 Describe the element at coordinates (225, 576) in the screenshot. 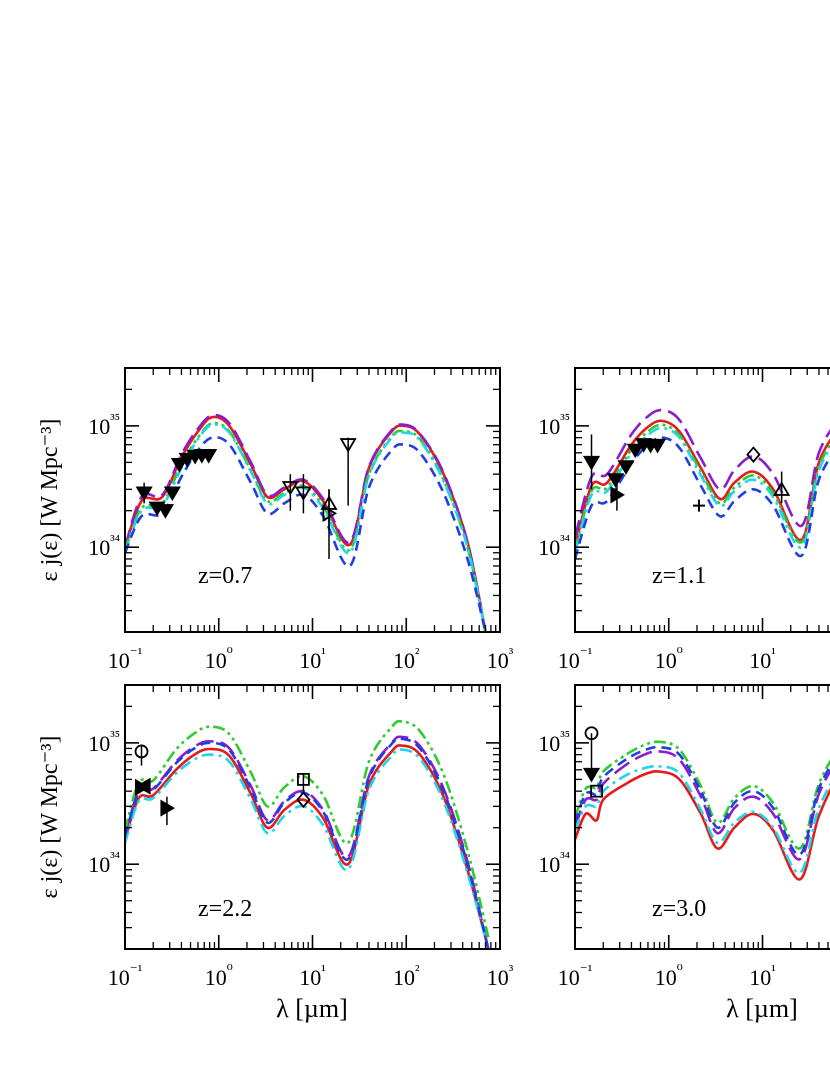

I see `panel-annotation: z=0.7` at that location.